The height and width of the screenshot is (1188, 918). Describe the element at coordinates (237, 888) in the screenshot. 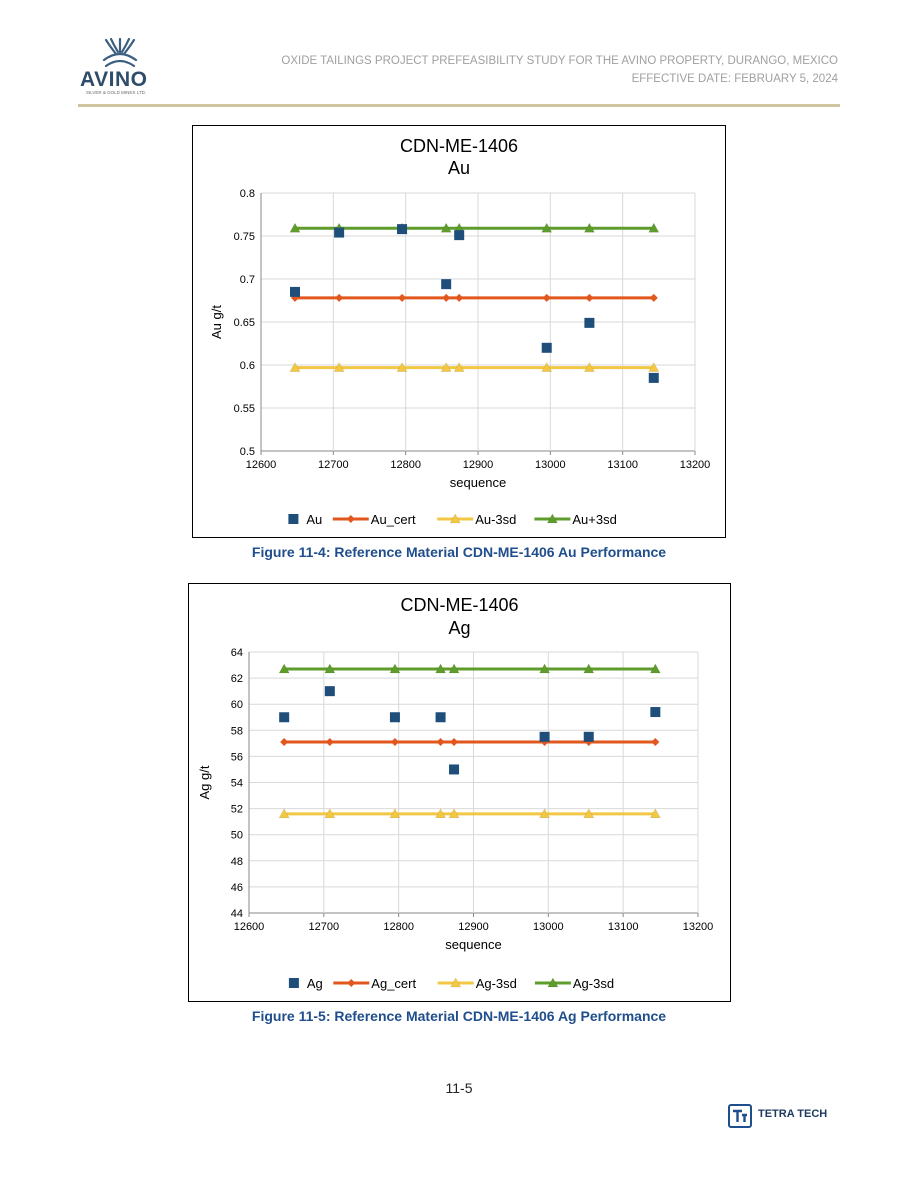

I see `y-tick-label: 46` at that location.